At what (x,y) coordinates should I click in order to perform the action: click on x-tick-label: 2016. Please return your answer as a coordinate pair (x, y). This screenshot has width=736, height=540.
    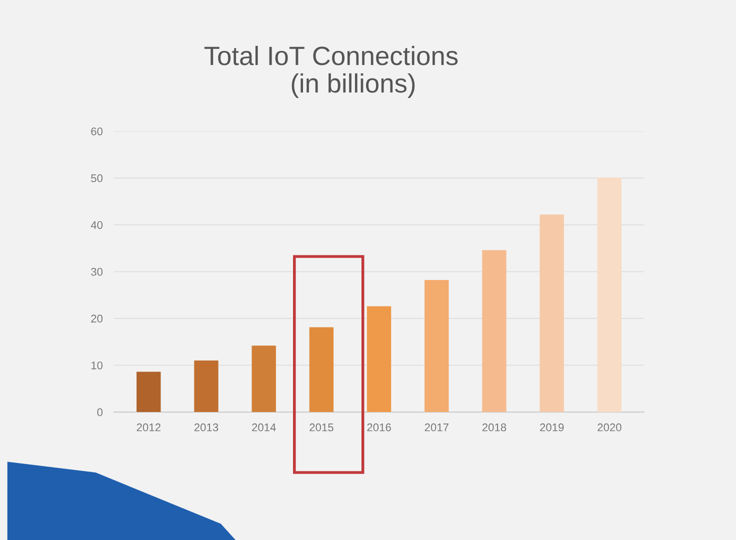
    Looking at the image, I should click on (379, 427).